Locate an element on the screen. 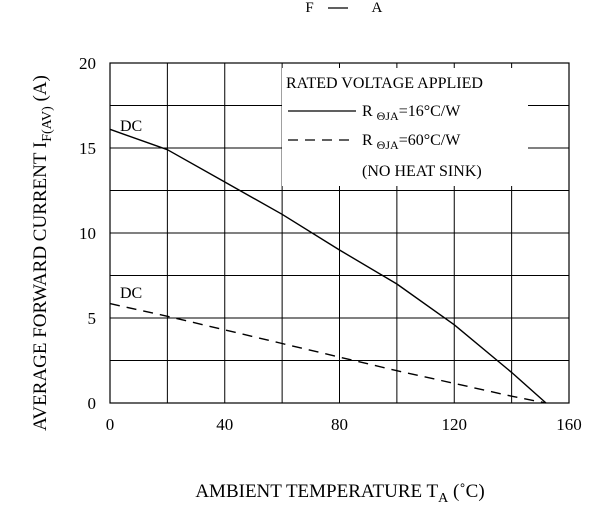  legend-entry-16: R ΘJA=16°C/W is located at coordinates (411, 113).